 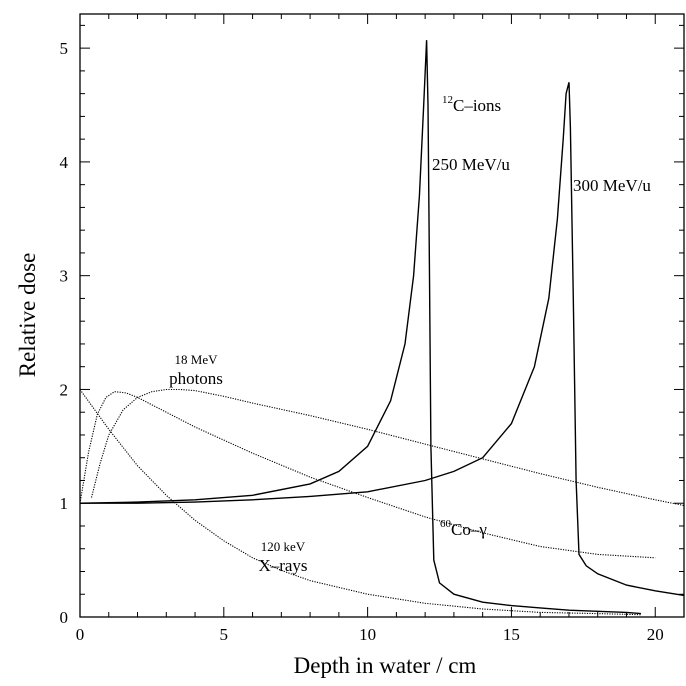 What do you see at coordinates (471, 104) in the screenshot?
I see `label-carbon-ions: 12C–ions` at bounding box center [471, 104].